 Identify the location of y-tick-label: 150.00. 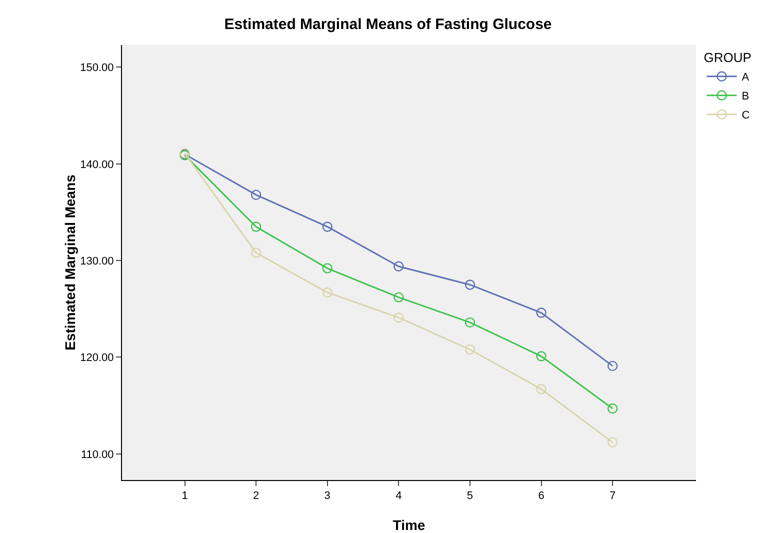
(97, 68).